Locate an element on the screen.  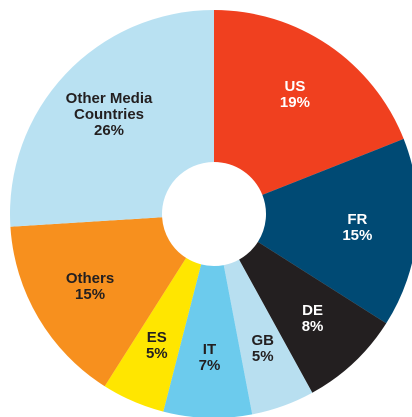
slice-label: IT 7% is located at coordinates (209, 357).